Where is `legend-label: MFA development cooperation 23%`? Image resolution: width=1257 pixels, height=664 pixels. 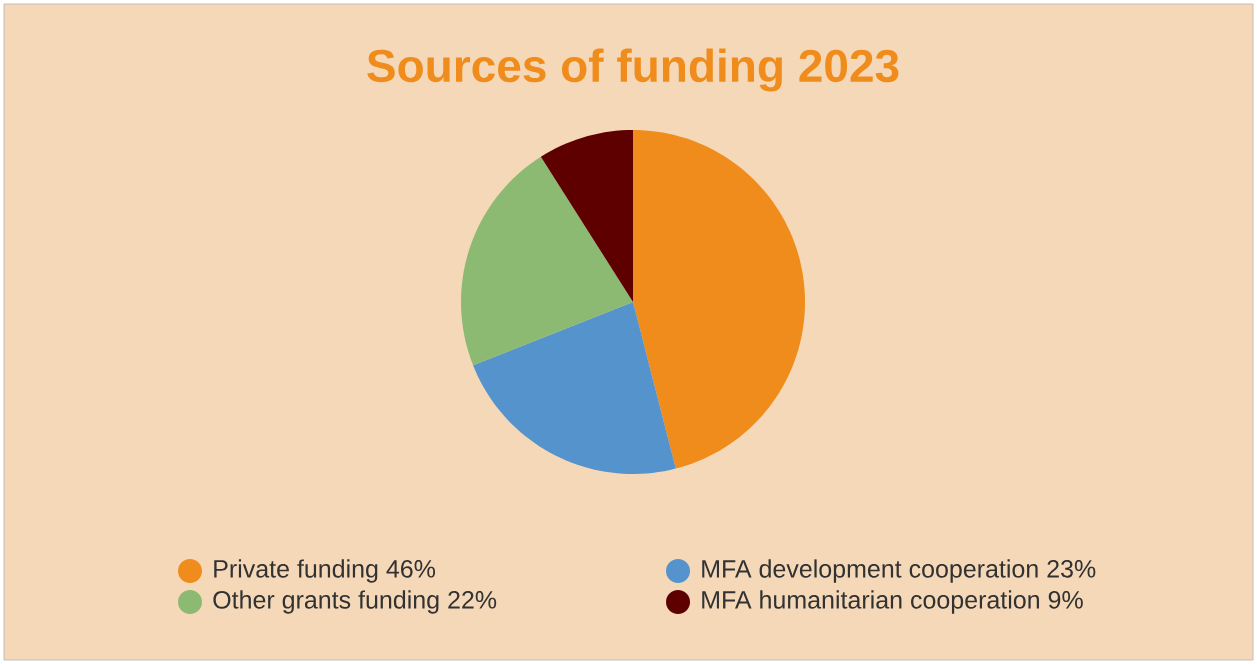
legend-label: MFA development cooperation 23% is located at coordinates (899, 571).